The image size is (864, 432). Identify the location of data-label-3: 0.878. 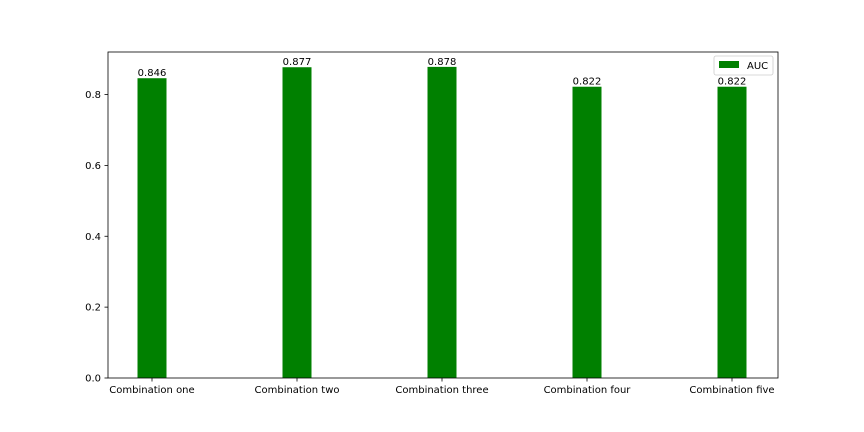
(442, 62).